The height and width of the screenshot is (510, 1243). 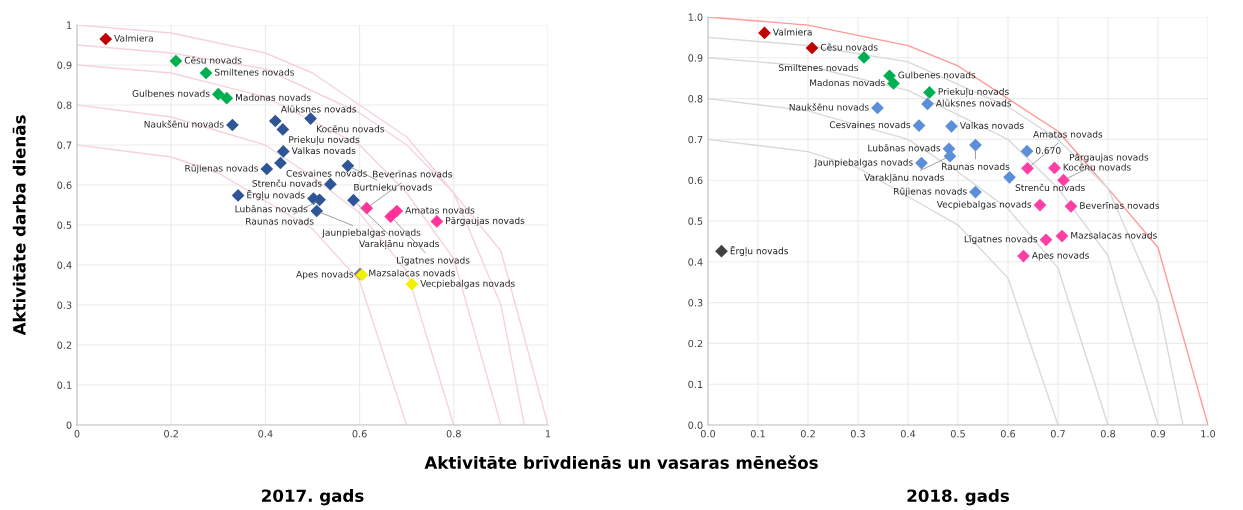 I want to click on annotation: 0.670, so click(x=1048, y=150).